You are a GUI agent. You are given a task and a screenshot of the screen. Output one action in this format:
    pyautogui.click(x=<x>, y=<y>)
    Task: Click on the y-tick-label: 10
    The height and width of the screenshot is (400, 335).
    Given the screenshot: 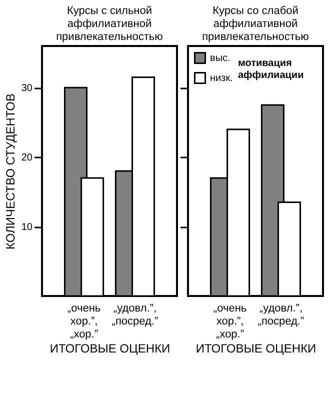 What is the action you would take?
    pyautogui.click(x=27, y=228)
    